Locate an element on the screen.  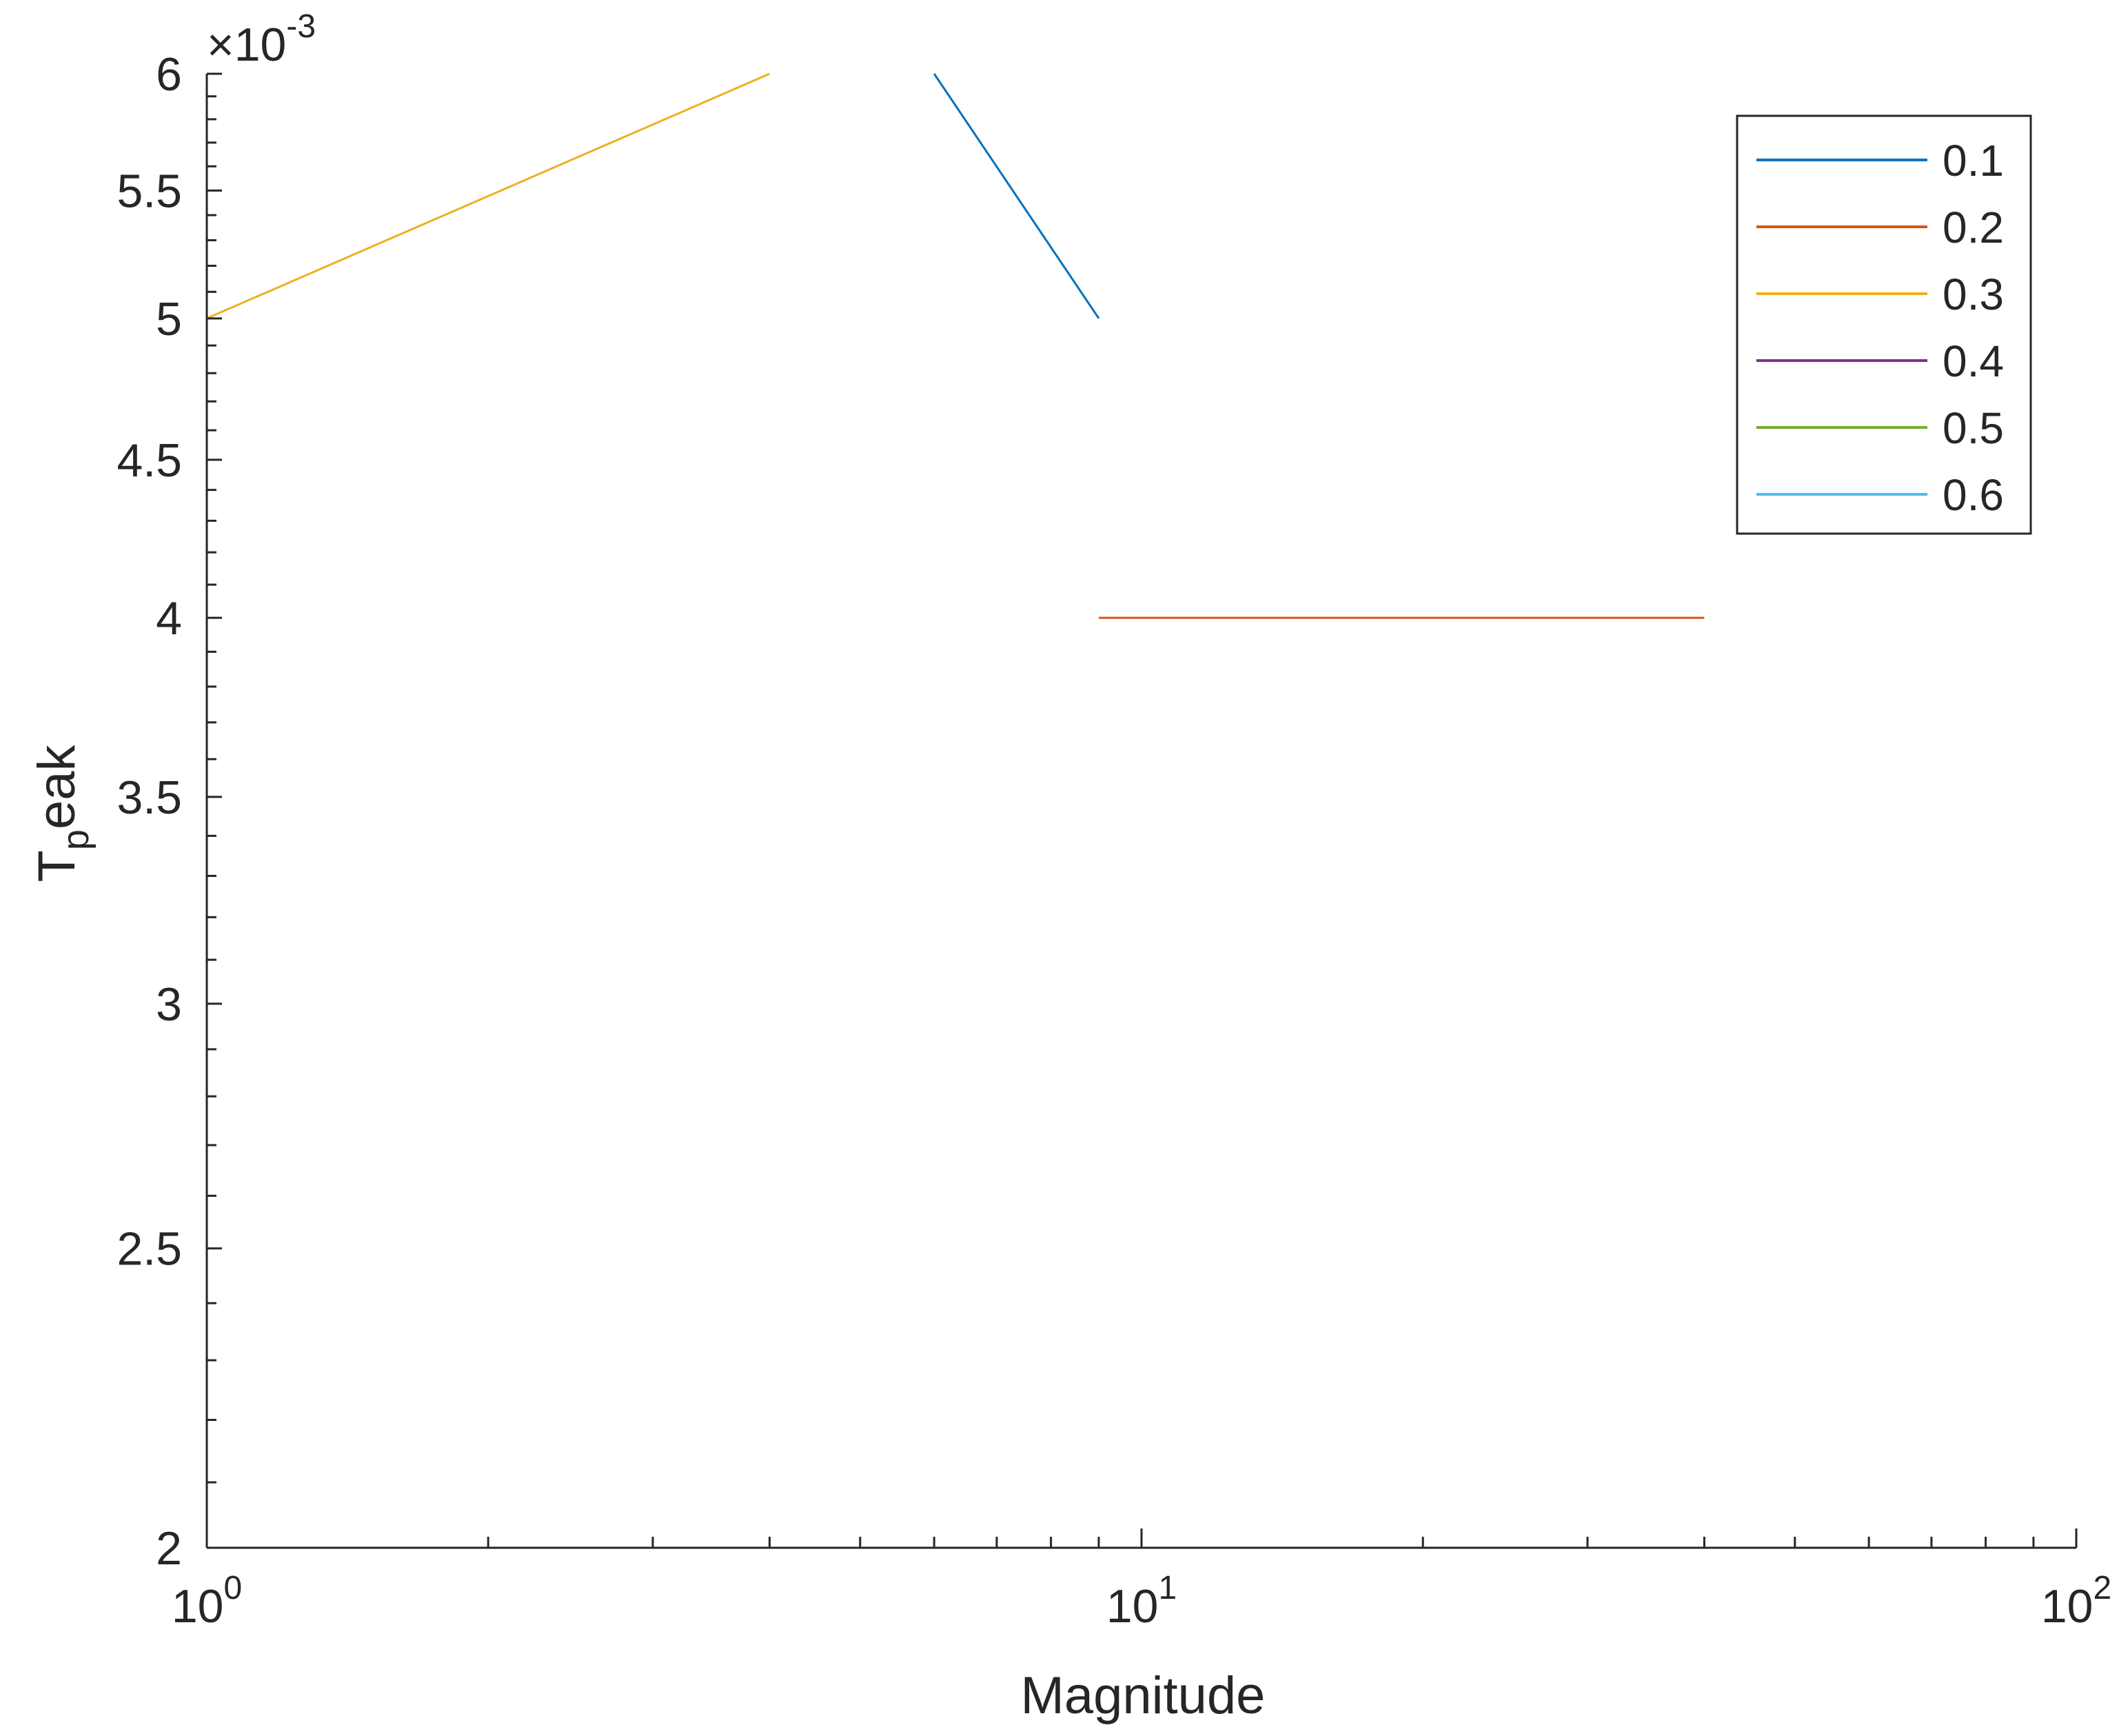
x-tick-label-exponent: 1 is located at coordinates (1167, 1588).